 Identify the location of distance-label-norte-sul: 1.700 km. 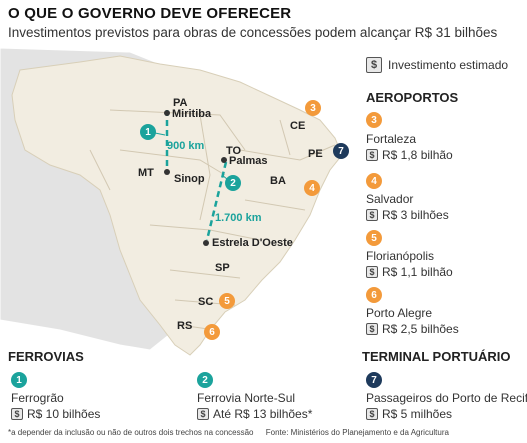
(238, 218).